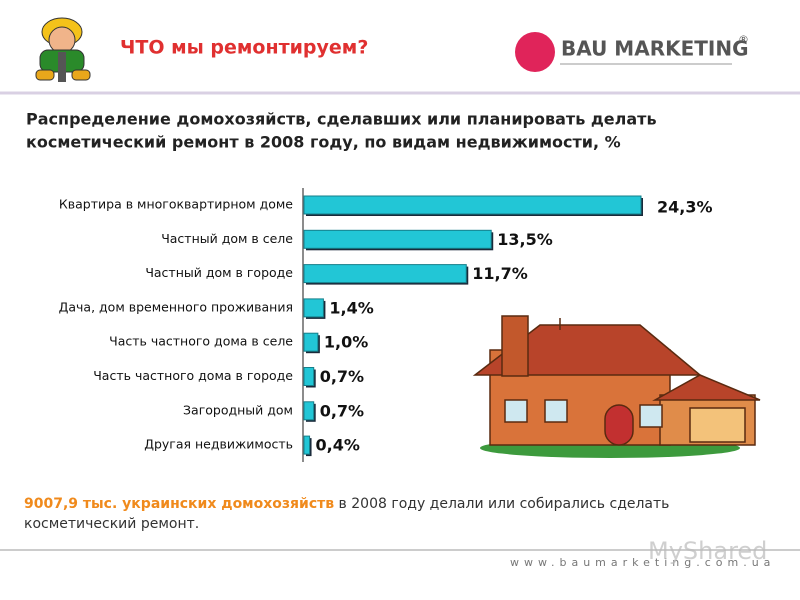 The image size is (800, 600). What do you see at coordinates (685, 207) in the screenshot?
I see `value-label: 24,3%` at bounding box center [685, 207].